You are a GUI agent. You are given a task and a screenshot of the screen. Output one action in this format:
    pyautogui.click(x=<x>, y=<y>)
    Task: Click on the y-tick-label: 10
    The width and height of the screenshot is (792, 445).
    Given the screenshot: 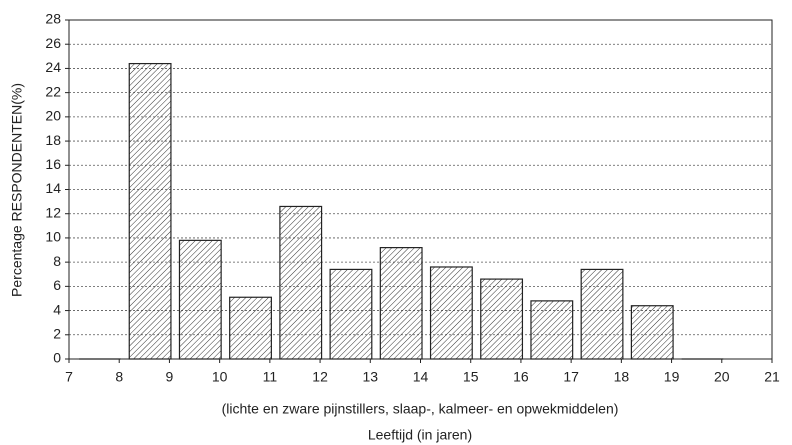 What is the action you would take?
    pyautogui.click(x=53, y=237)
    